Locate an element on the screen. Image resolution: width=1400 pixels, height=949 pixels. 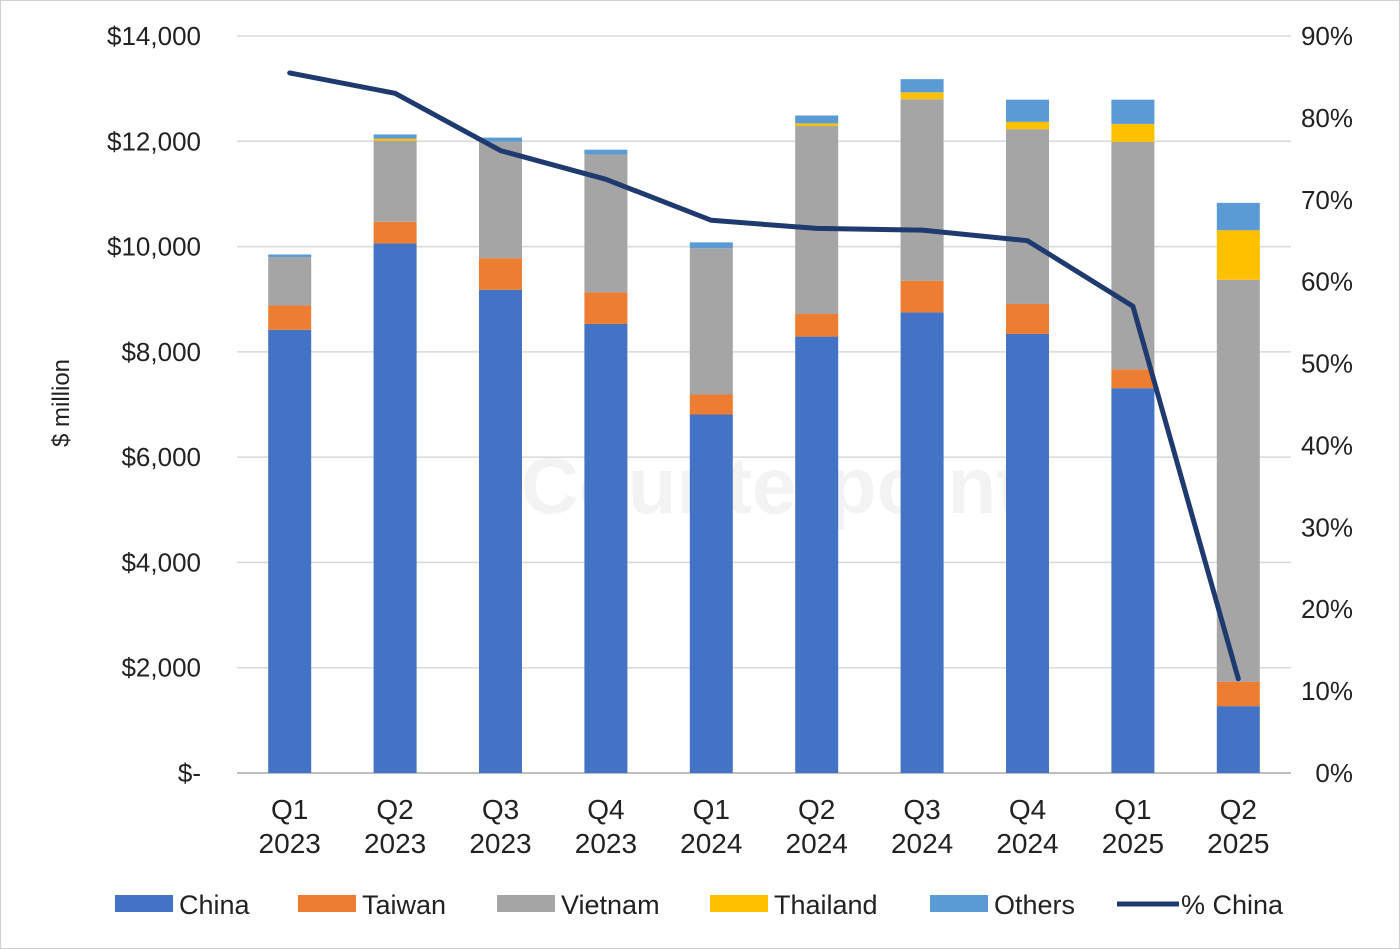
y2-tick-label: 90% is located at coordinates (1327, 36).